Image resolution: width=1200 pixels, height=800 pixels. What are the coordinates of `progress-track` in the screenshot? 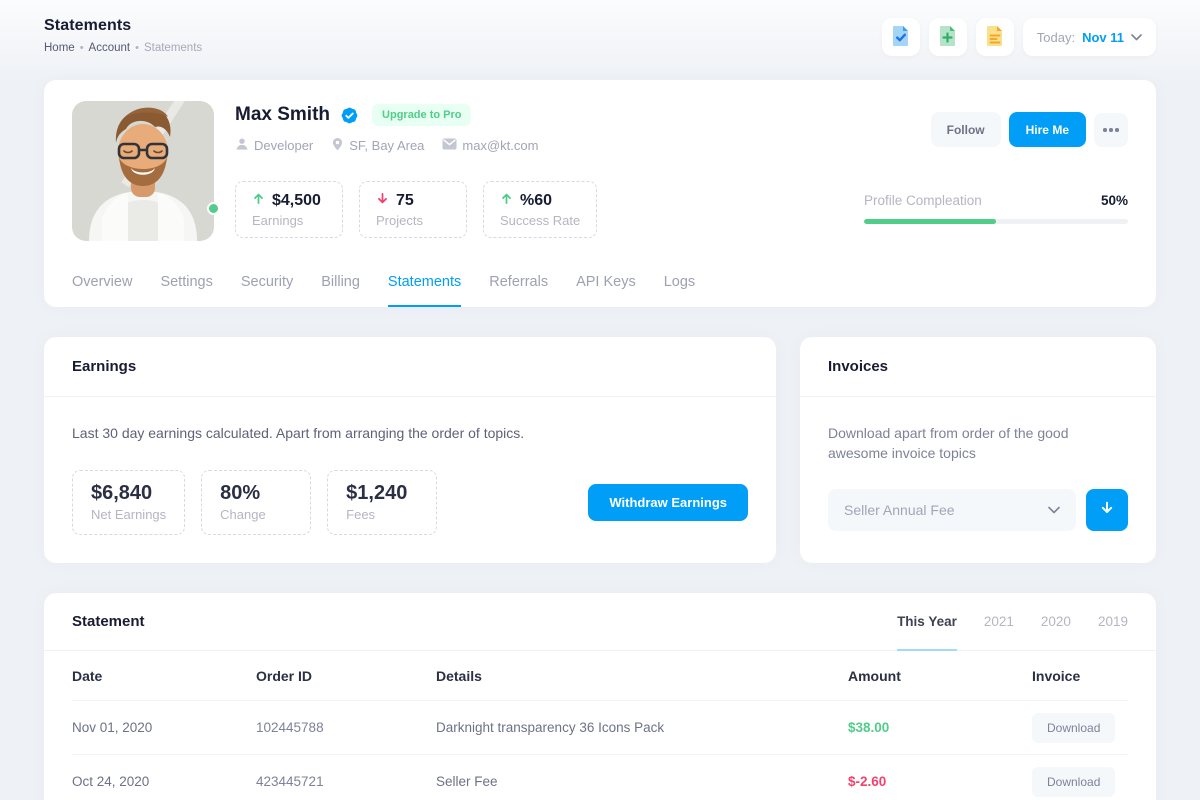 It's located at (996, 221).